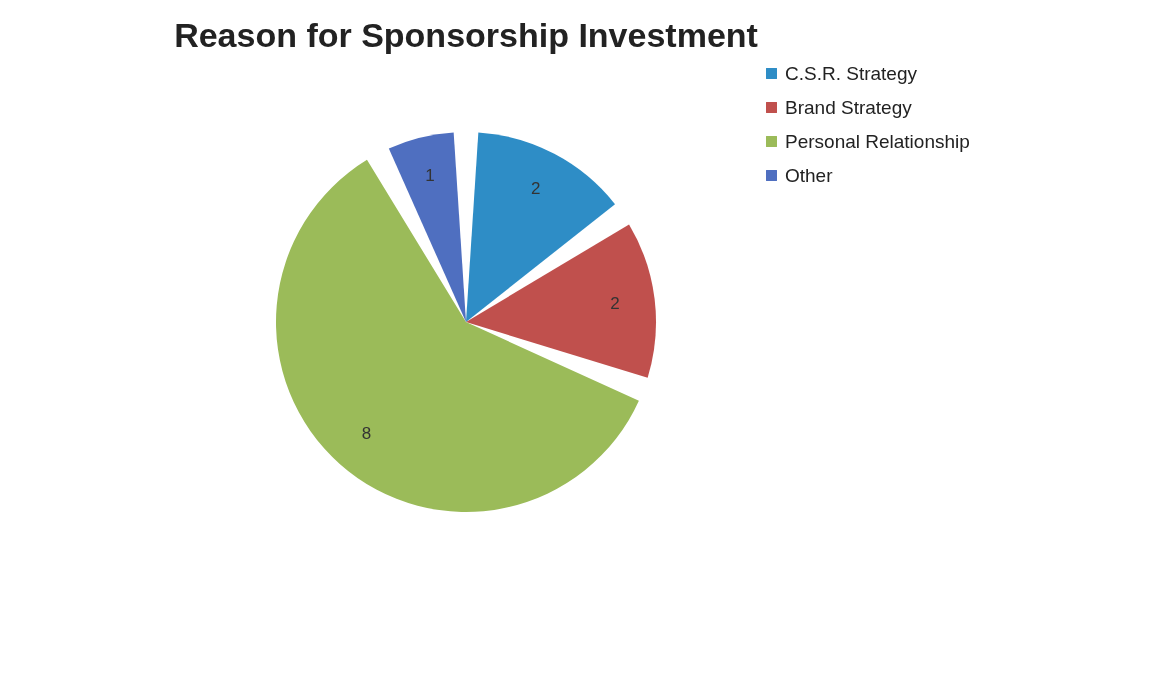  I want to click on legend-label: Brand Strategy, so click(849, 107).